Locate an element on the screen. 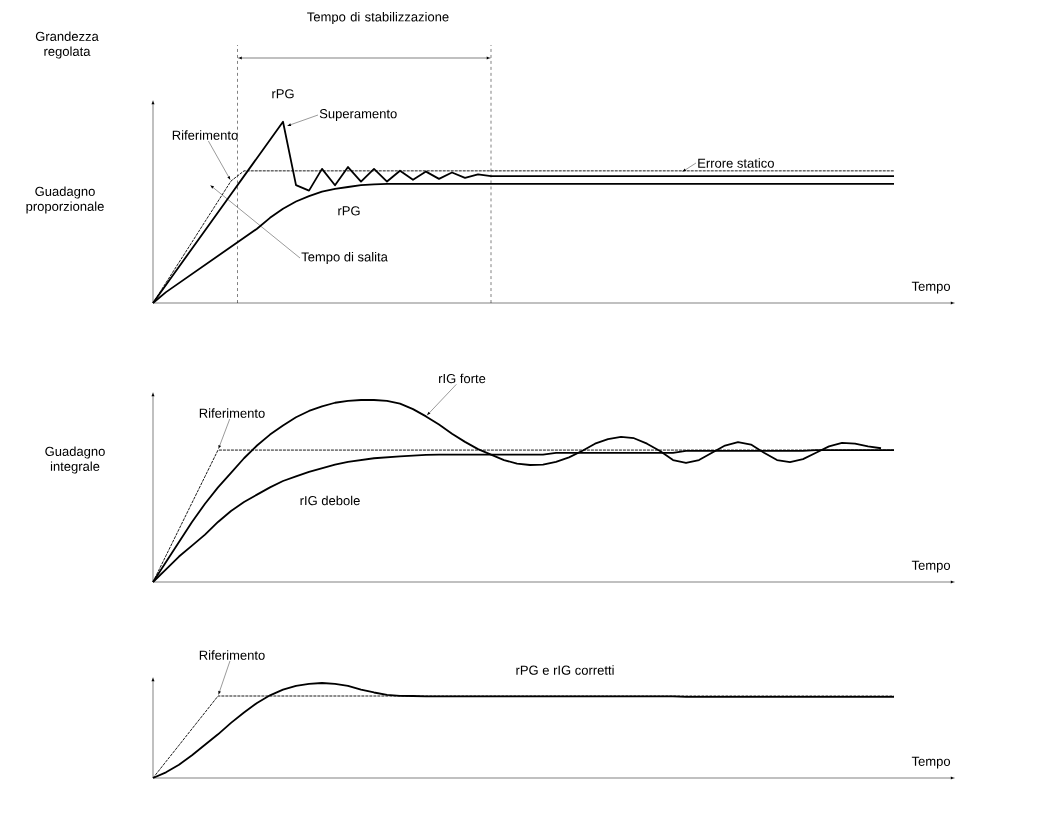 The image size is (1037, 816). series-label: rIG debole is located at coordinates (330, 500).